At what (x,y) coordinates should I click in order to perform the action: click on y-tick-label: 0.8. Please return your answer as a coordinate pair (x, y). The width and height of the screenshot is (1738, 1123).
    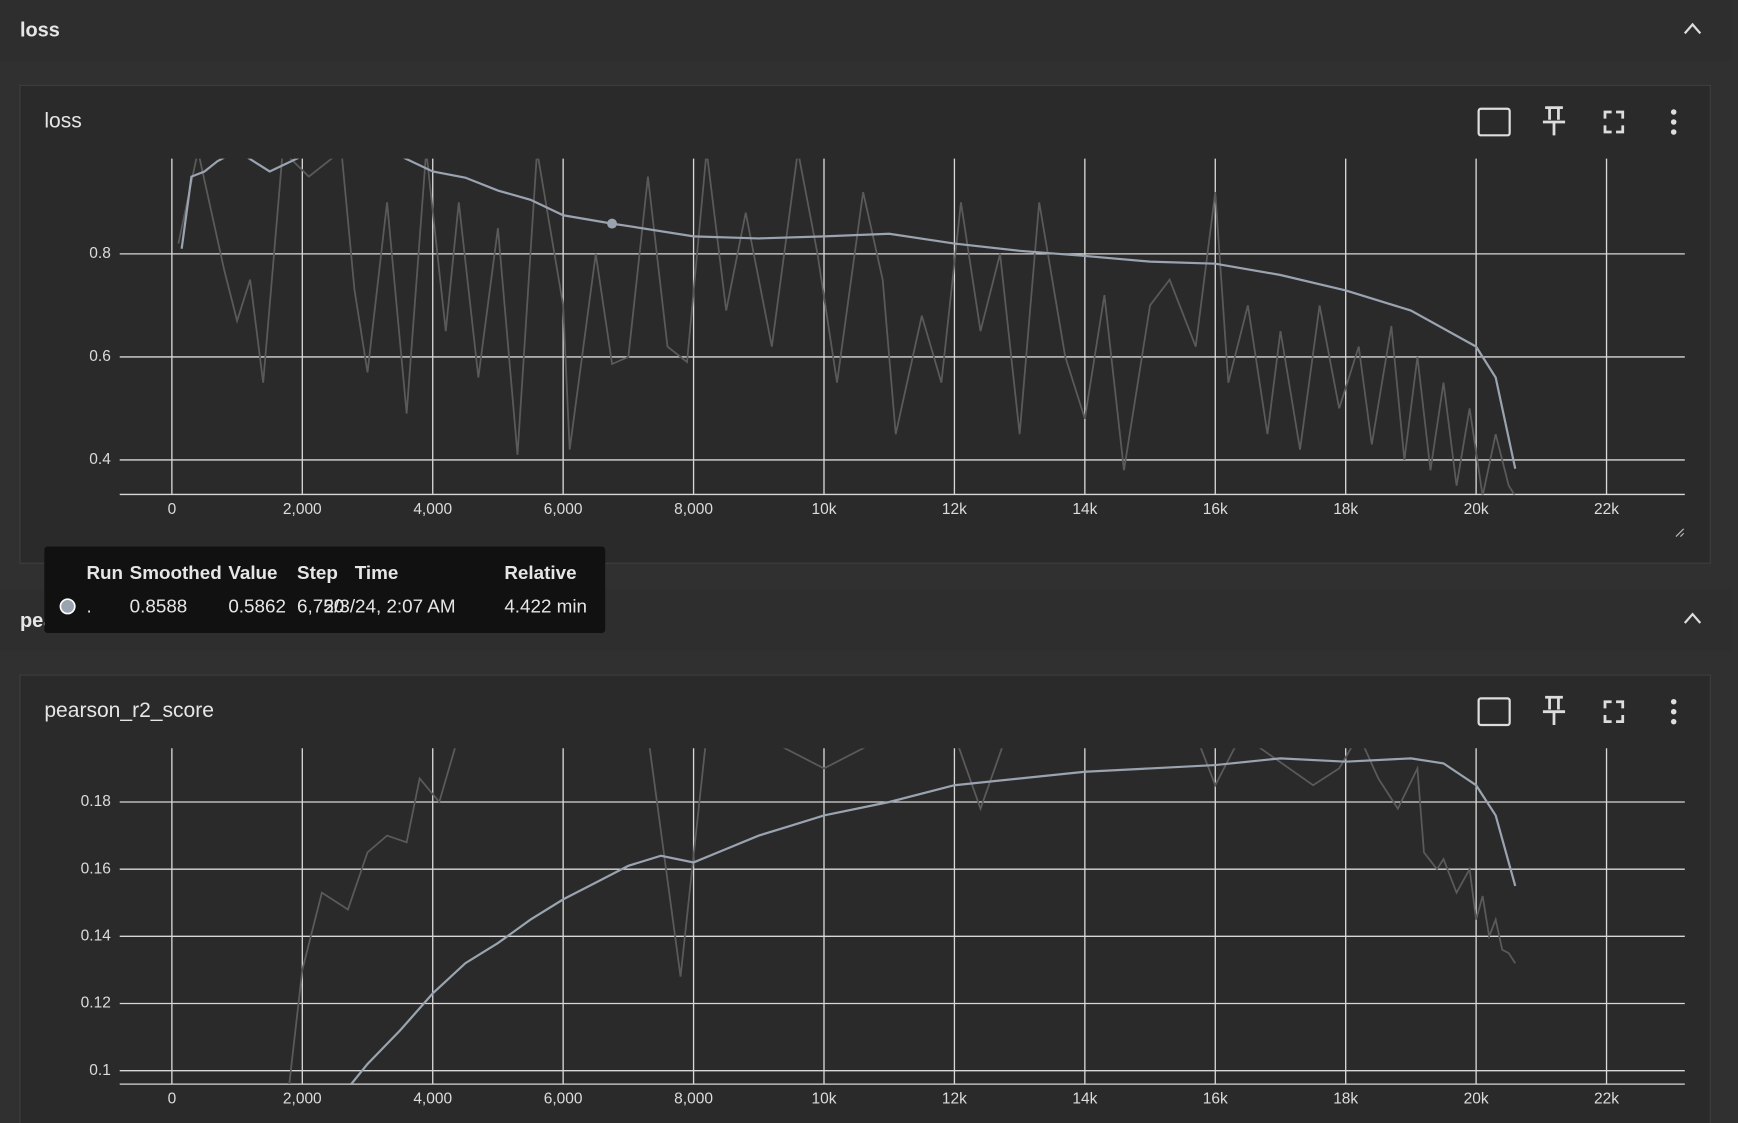
    Looking at the image, I should click on (100, 253).